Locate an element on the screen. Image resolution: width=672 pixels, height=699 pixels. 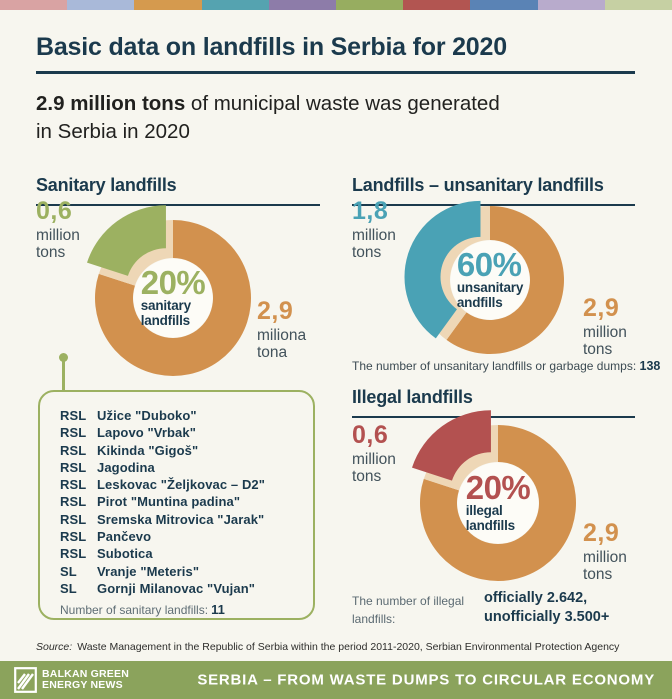
illegal-slice-value: 0,6 million tons is located at coordinates (374, 453).